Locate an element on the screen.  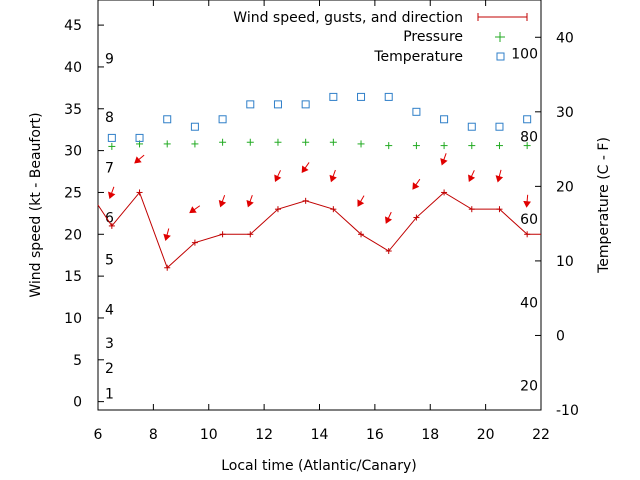
x-tick-label: 22 is located at coordinates (541, 435).